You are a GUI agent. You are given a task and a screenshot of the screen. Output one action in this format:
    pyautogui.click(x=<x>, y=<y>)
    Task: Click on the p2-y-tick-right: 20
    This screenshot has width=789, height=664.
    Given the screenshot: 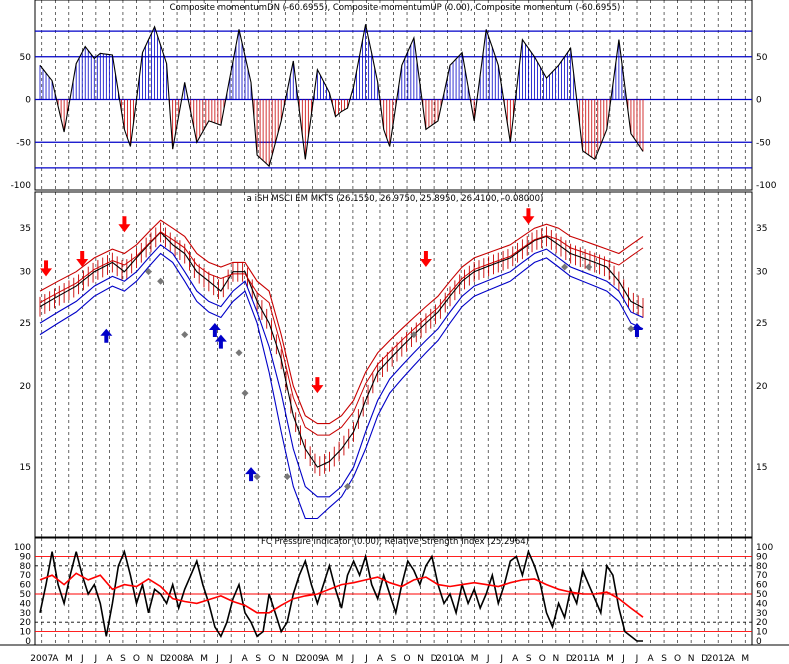 What is the action you would take?
    pyautogui.click(x=762, y=387)
    